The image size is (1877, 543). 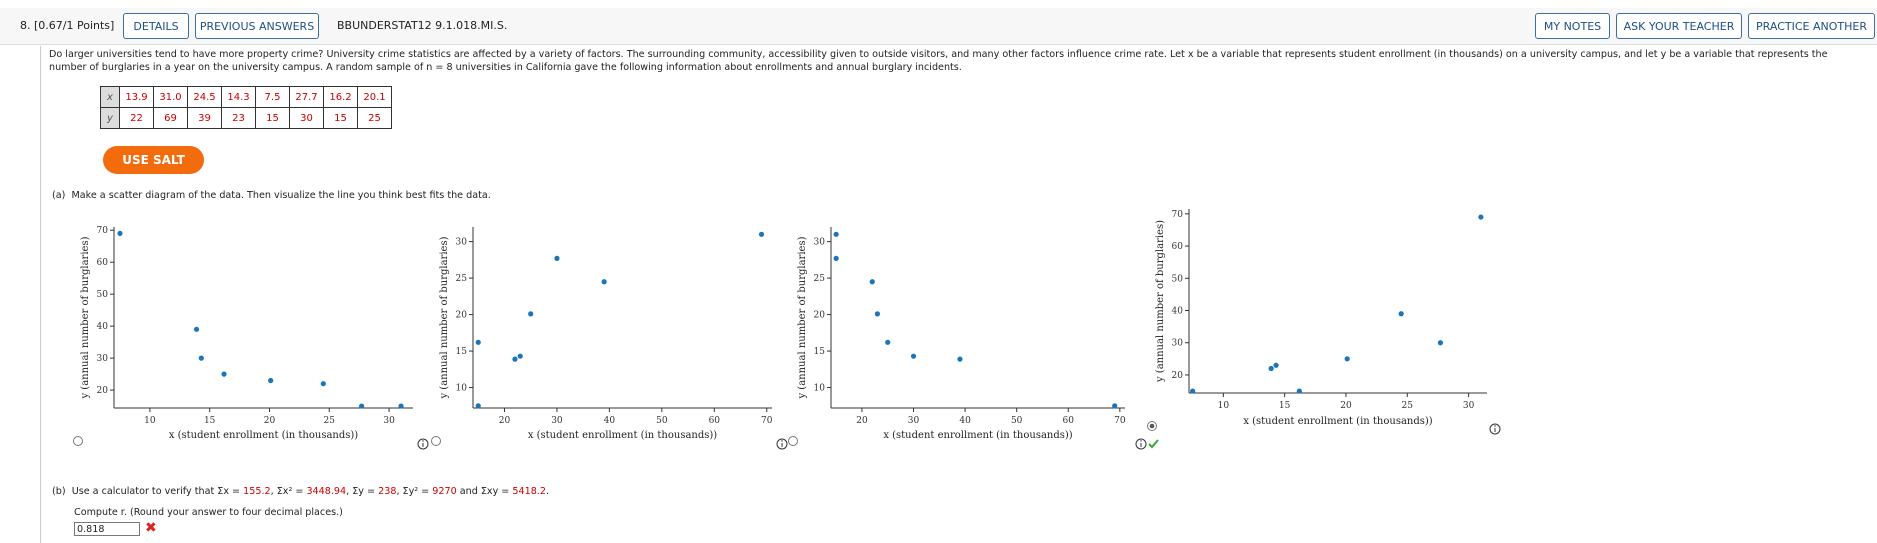 What do you see at coordinates (1152, 426) in the screenshot?
I see `radio-dot` at bounding box center [1152, 426].